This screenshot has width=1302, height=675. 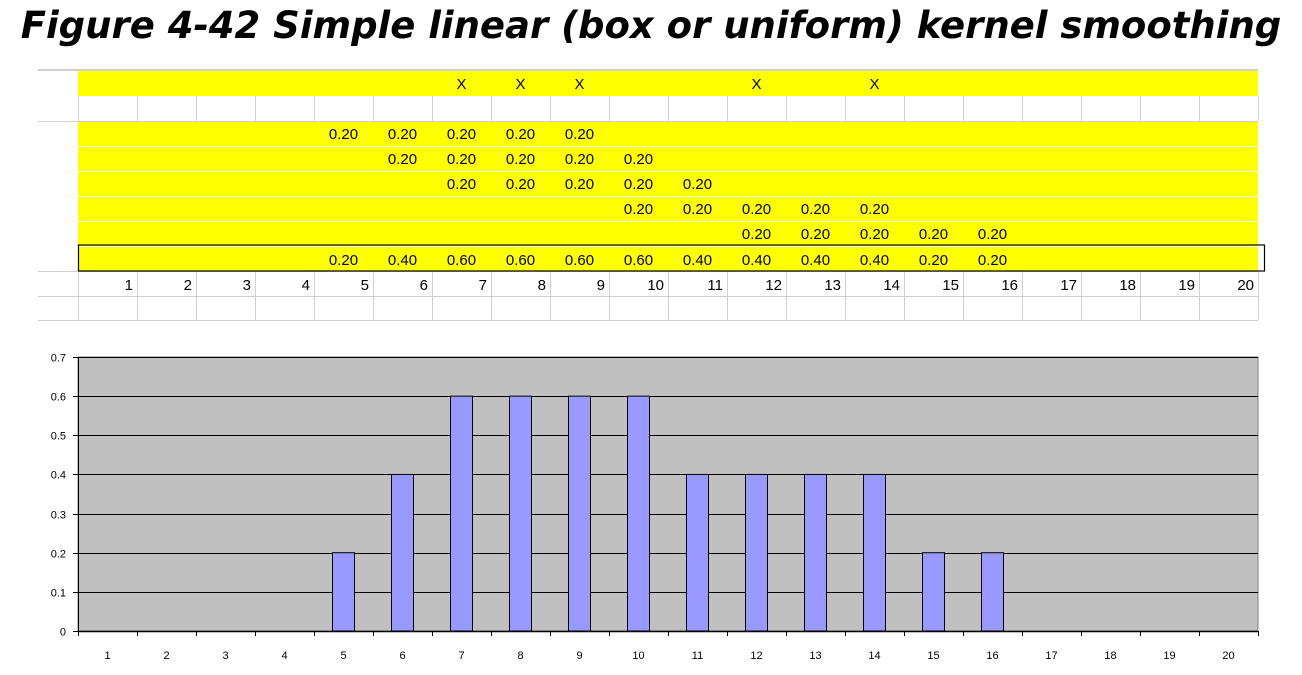 What do you see at coordinates (58, 437) in the screenshot?
I see `y-tick-label: 0.5` at bounding box center [58, 437].